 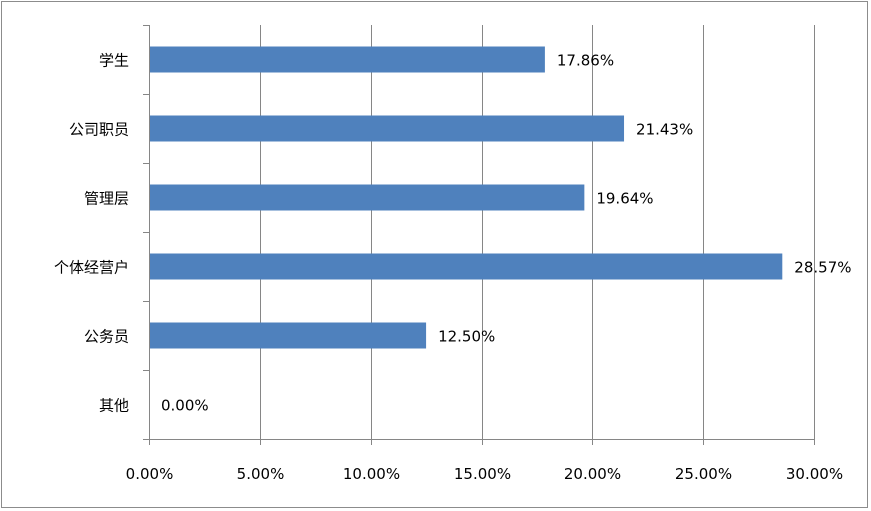 What do you see at coordinates (91, 268) in the screenshot?
I see `category-label: 个体经营户` at bounding box center [91, 268].